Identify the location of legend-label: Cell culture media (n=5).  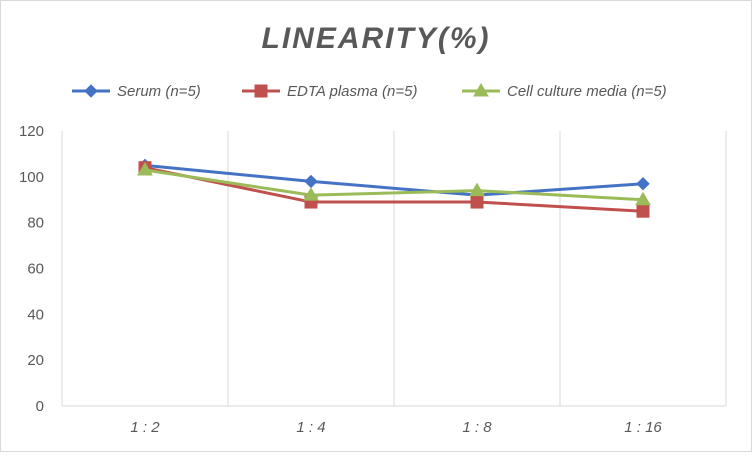
(587, 91).